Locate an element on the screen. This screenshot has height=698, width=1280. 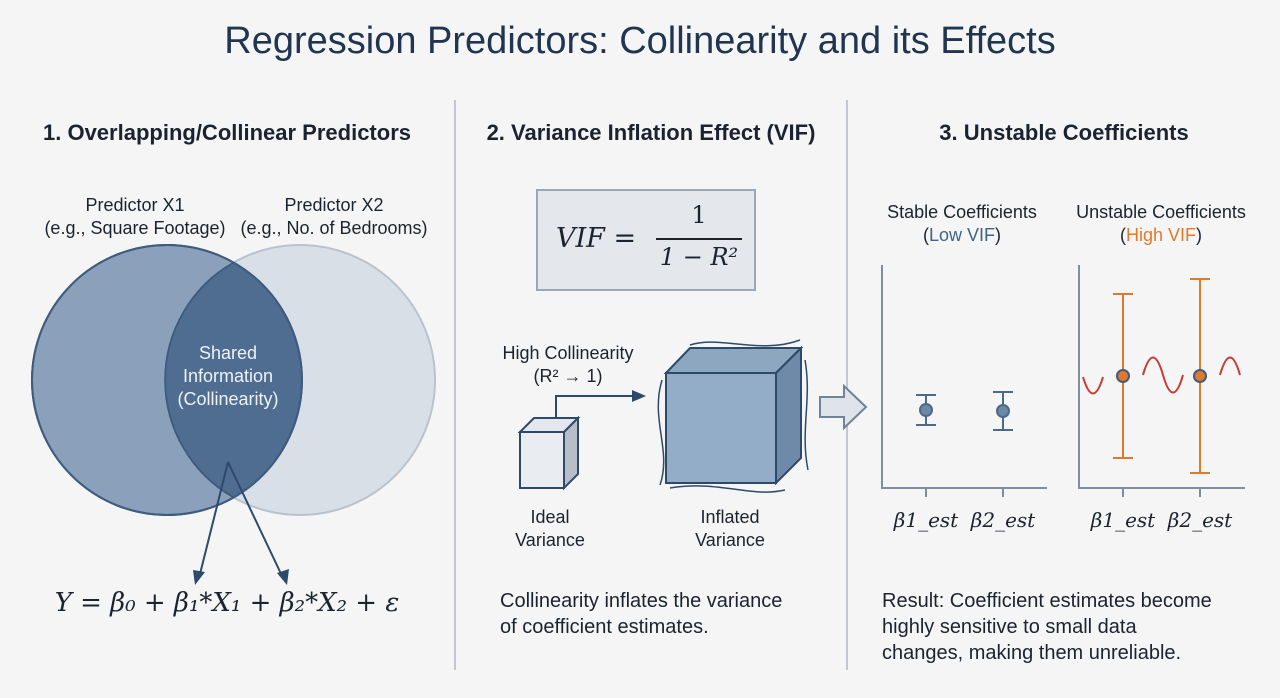
ideal-variance-line: Variance is located at coordinates (550, 540).